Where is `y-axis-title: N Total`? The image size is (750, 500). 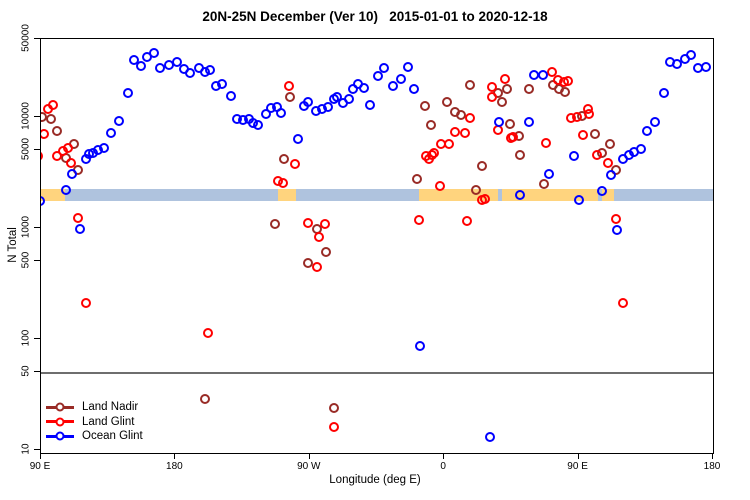 y-axis-title: N Total is located at coordinates (13, 245).